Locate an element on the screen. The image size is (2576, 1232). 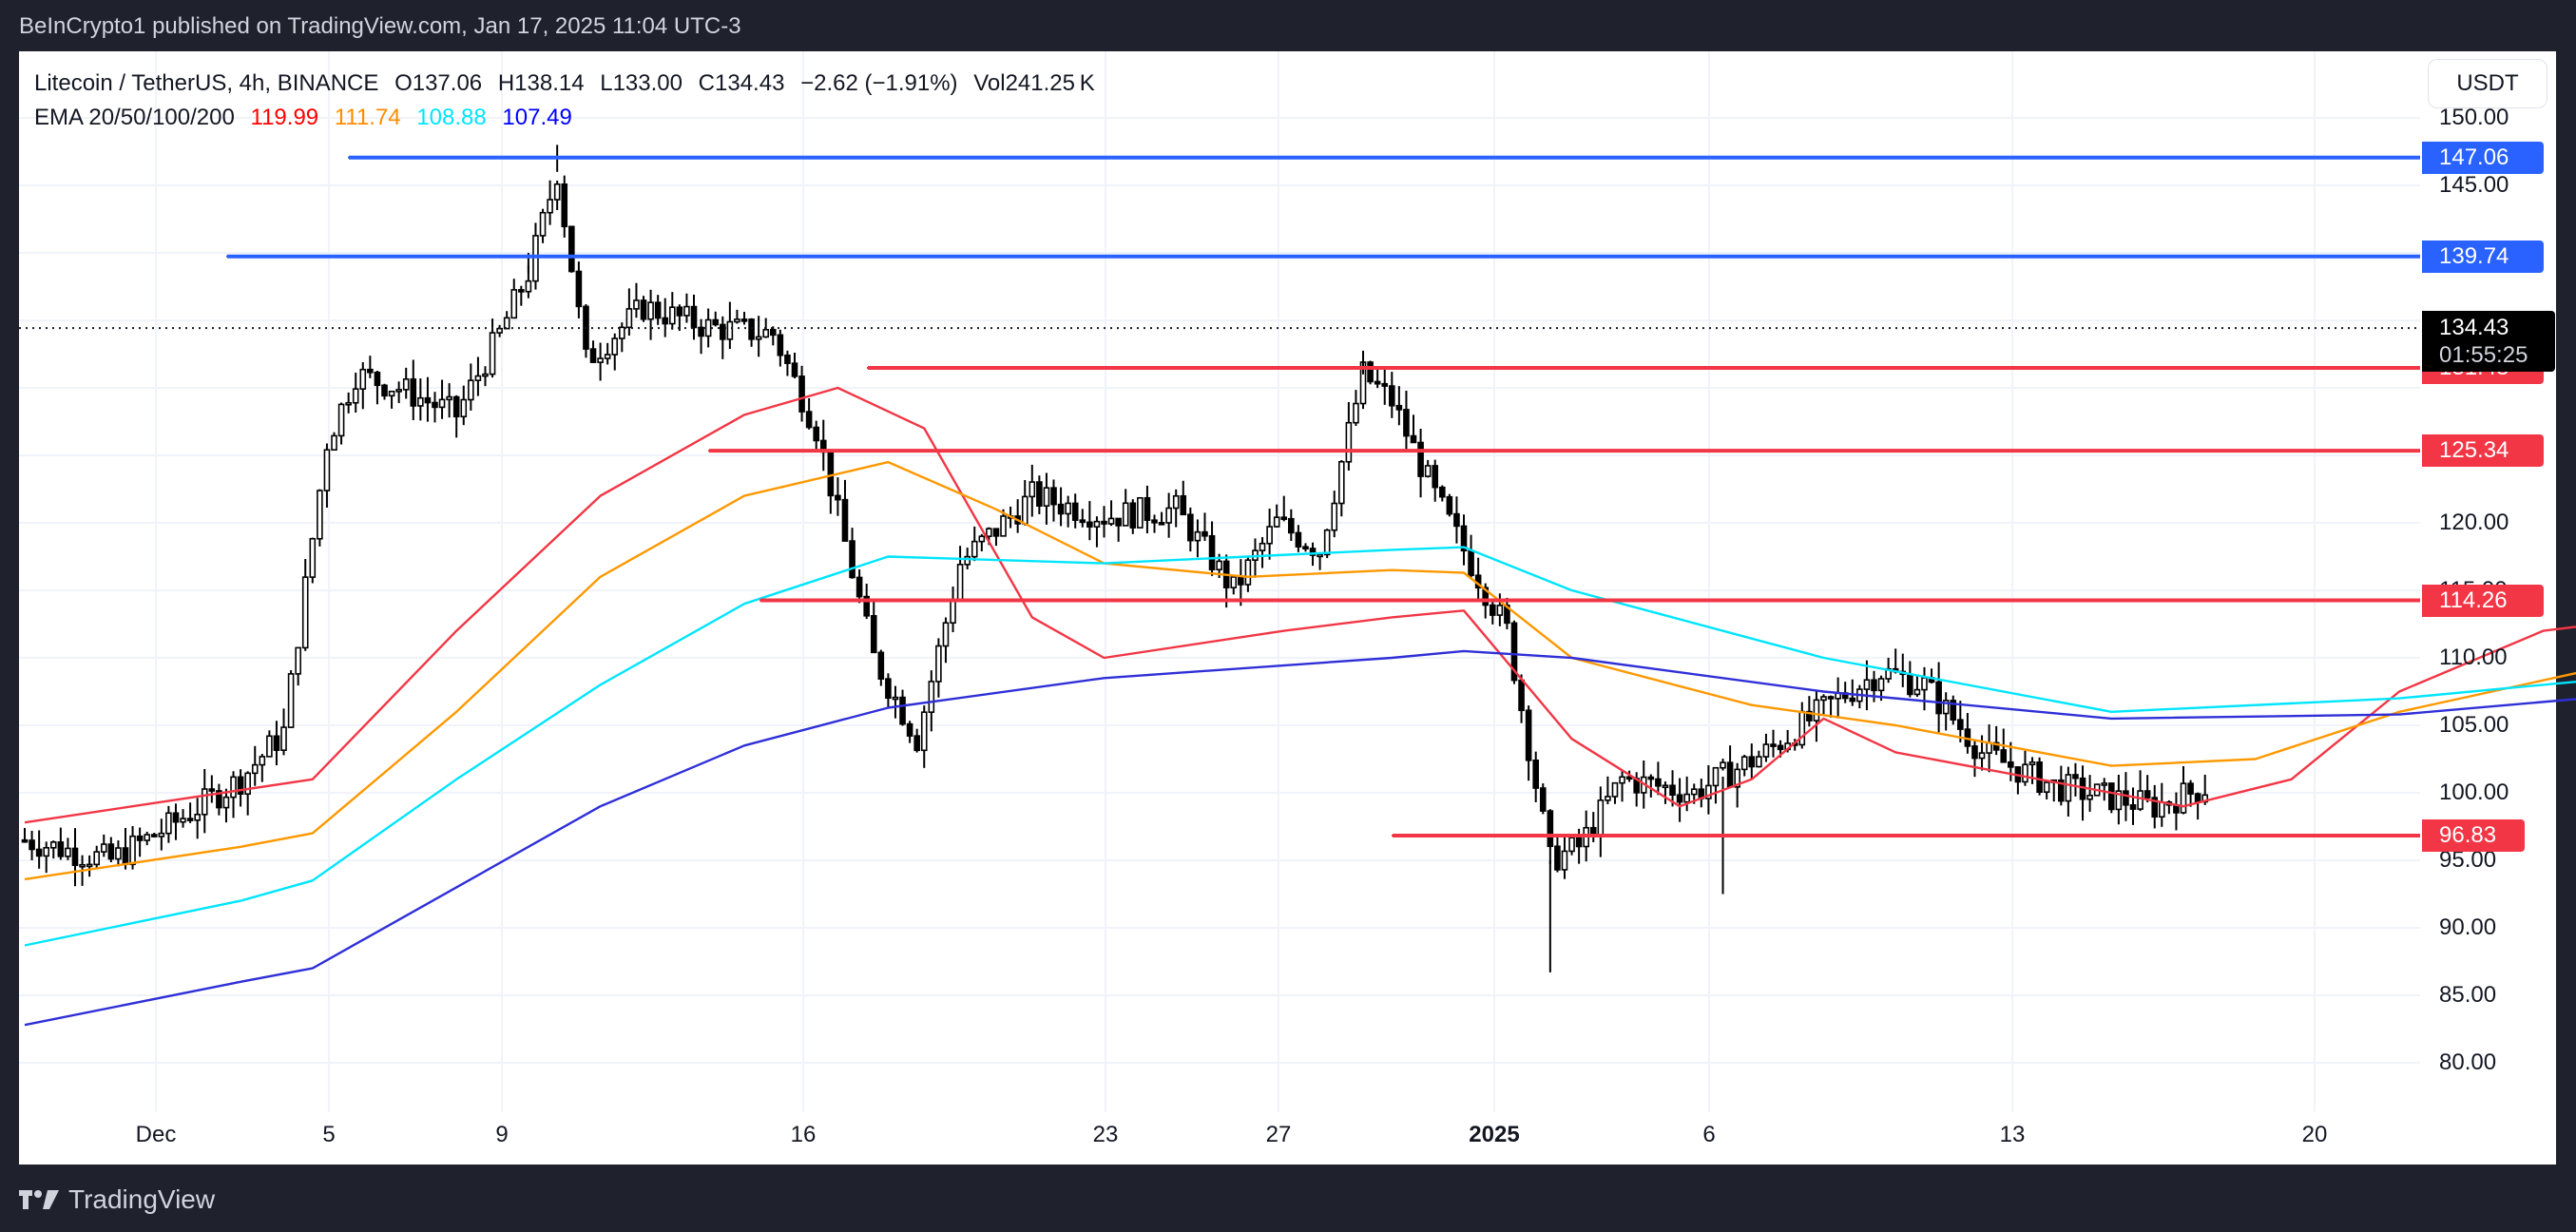
tradingview-logo: TradingView is located at coordinates (117, 1199).